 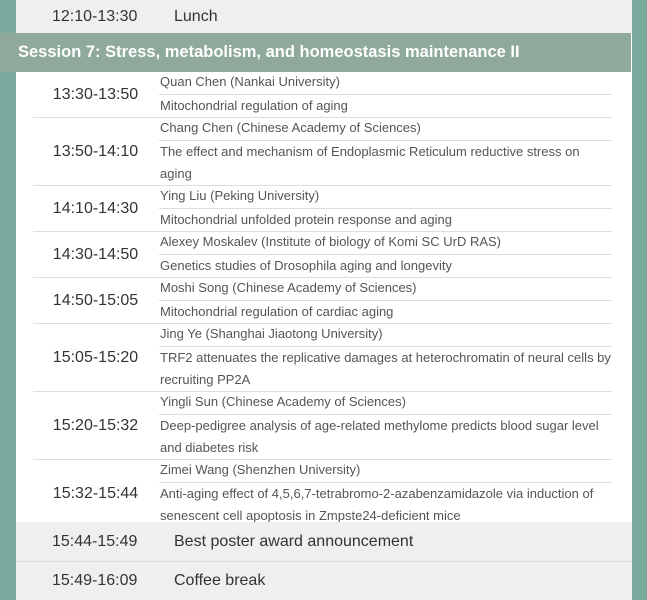 What do you see at coordinates (95, 580) in the screenshot?
I see `coffee-time: 15:49-16:09` at bounding box center [95, 580].